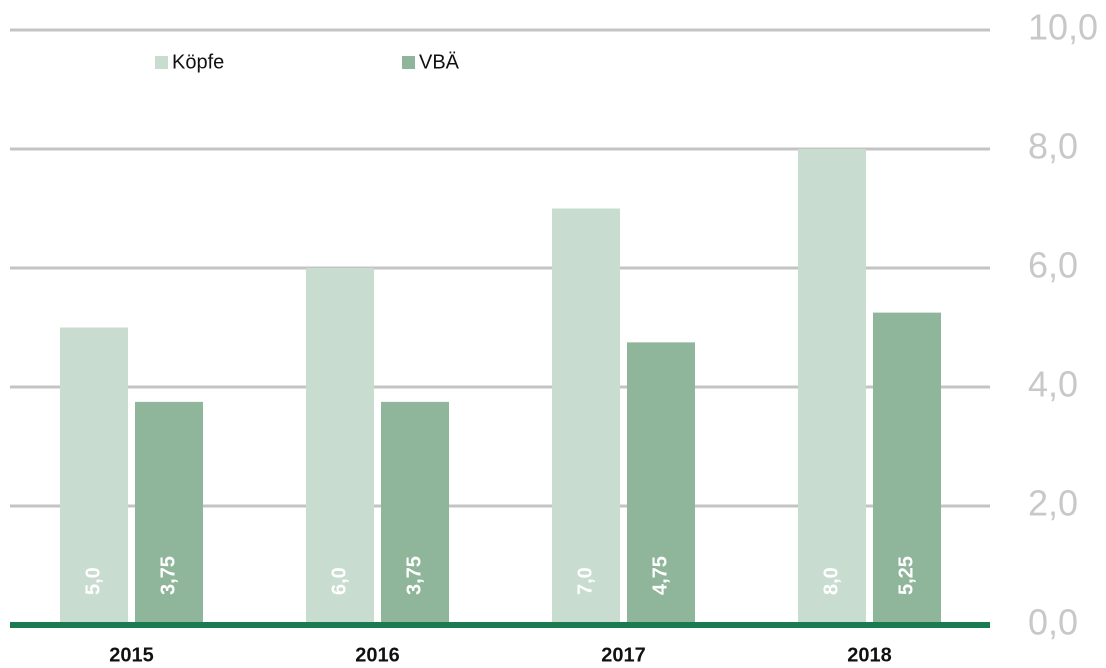 This screenshot has height=668, width=1106. Describe the element at coordinates (1063, 27) in the screenshot. I see `y-tick-label: 10,0` at that location.